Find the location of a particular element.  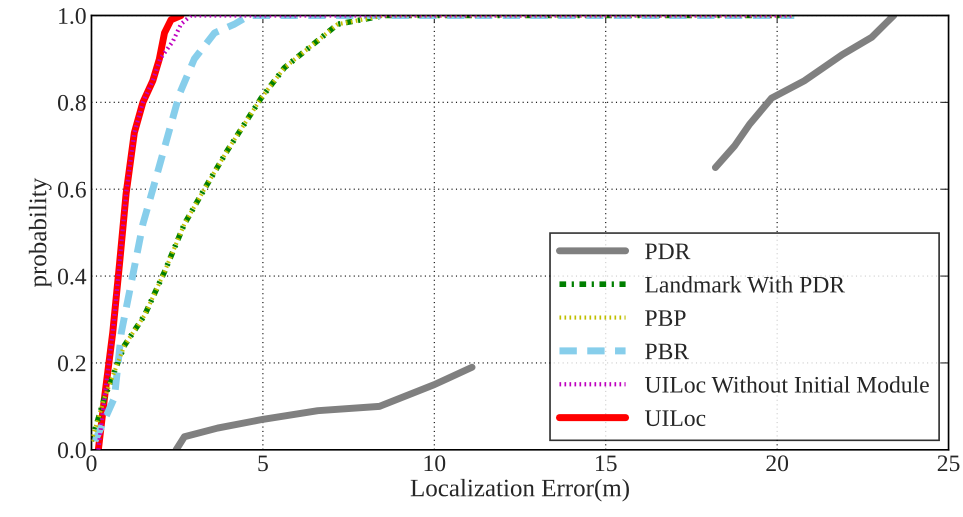

legend-label: UILoc Without Initial Module is located at coordinates (786, 384).